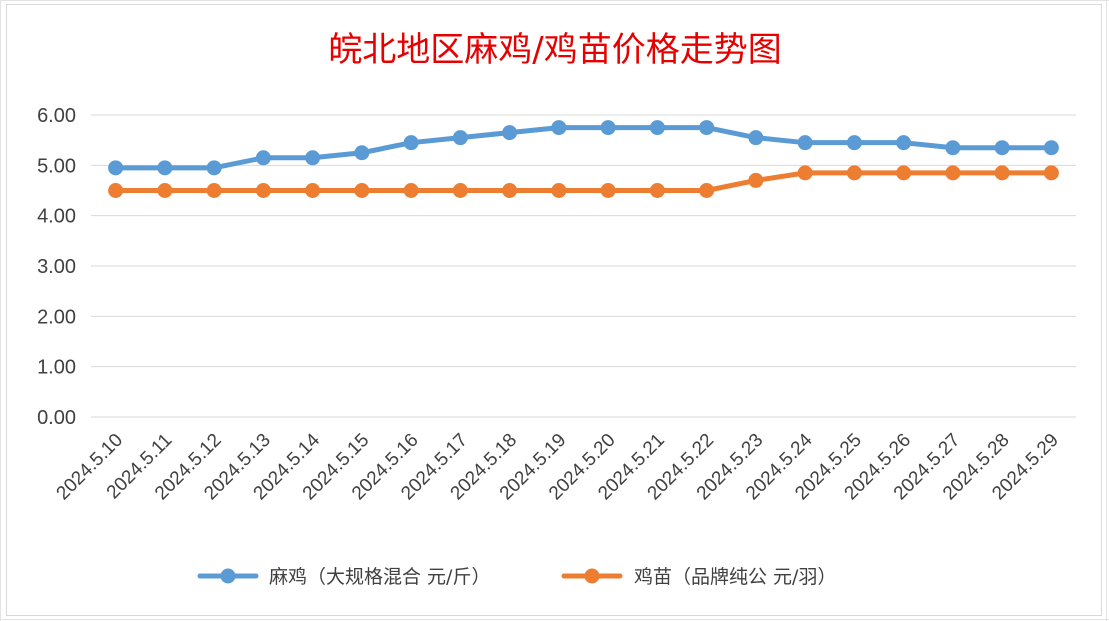 The width and height of the screenshot is (1109, 621). What do you see at coordinates (516, 577) in the screenshot?
I see `legend: 麻鸡（大规格混合 元/斤） 鸡苗（品牌纯公 元/羽）` at bounding box center [516, 577].